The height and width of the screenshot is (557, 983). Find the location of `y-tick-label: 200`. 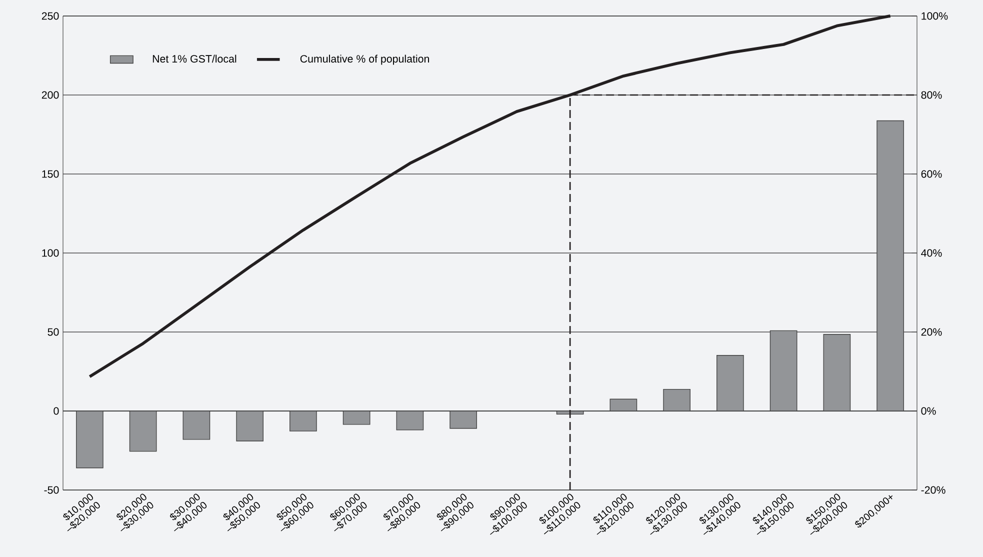

y-tick-label: 200 is located at coordinates (50, 95).